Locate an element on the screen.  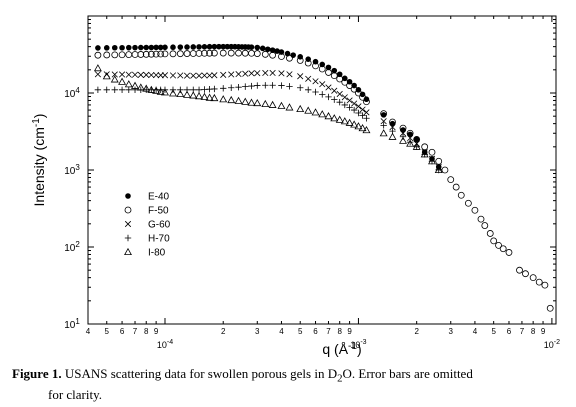
legend-label: H-70 is located at coordinates (159, 239).